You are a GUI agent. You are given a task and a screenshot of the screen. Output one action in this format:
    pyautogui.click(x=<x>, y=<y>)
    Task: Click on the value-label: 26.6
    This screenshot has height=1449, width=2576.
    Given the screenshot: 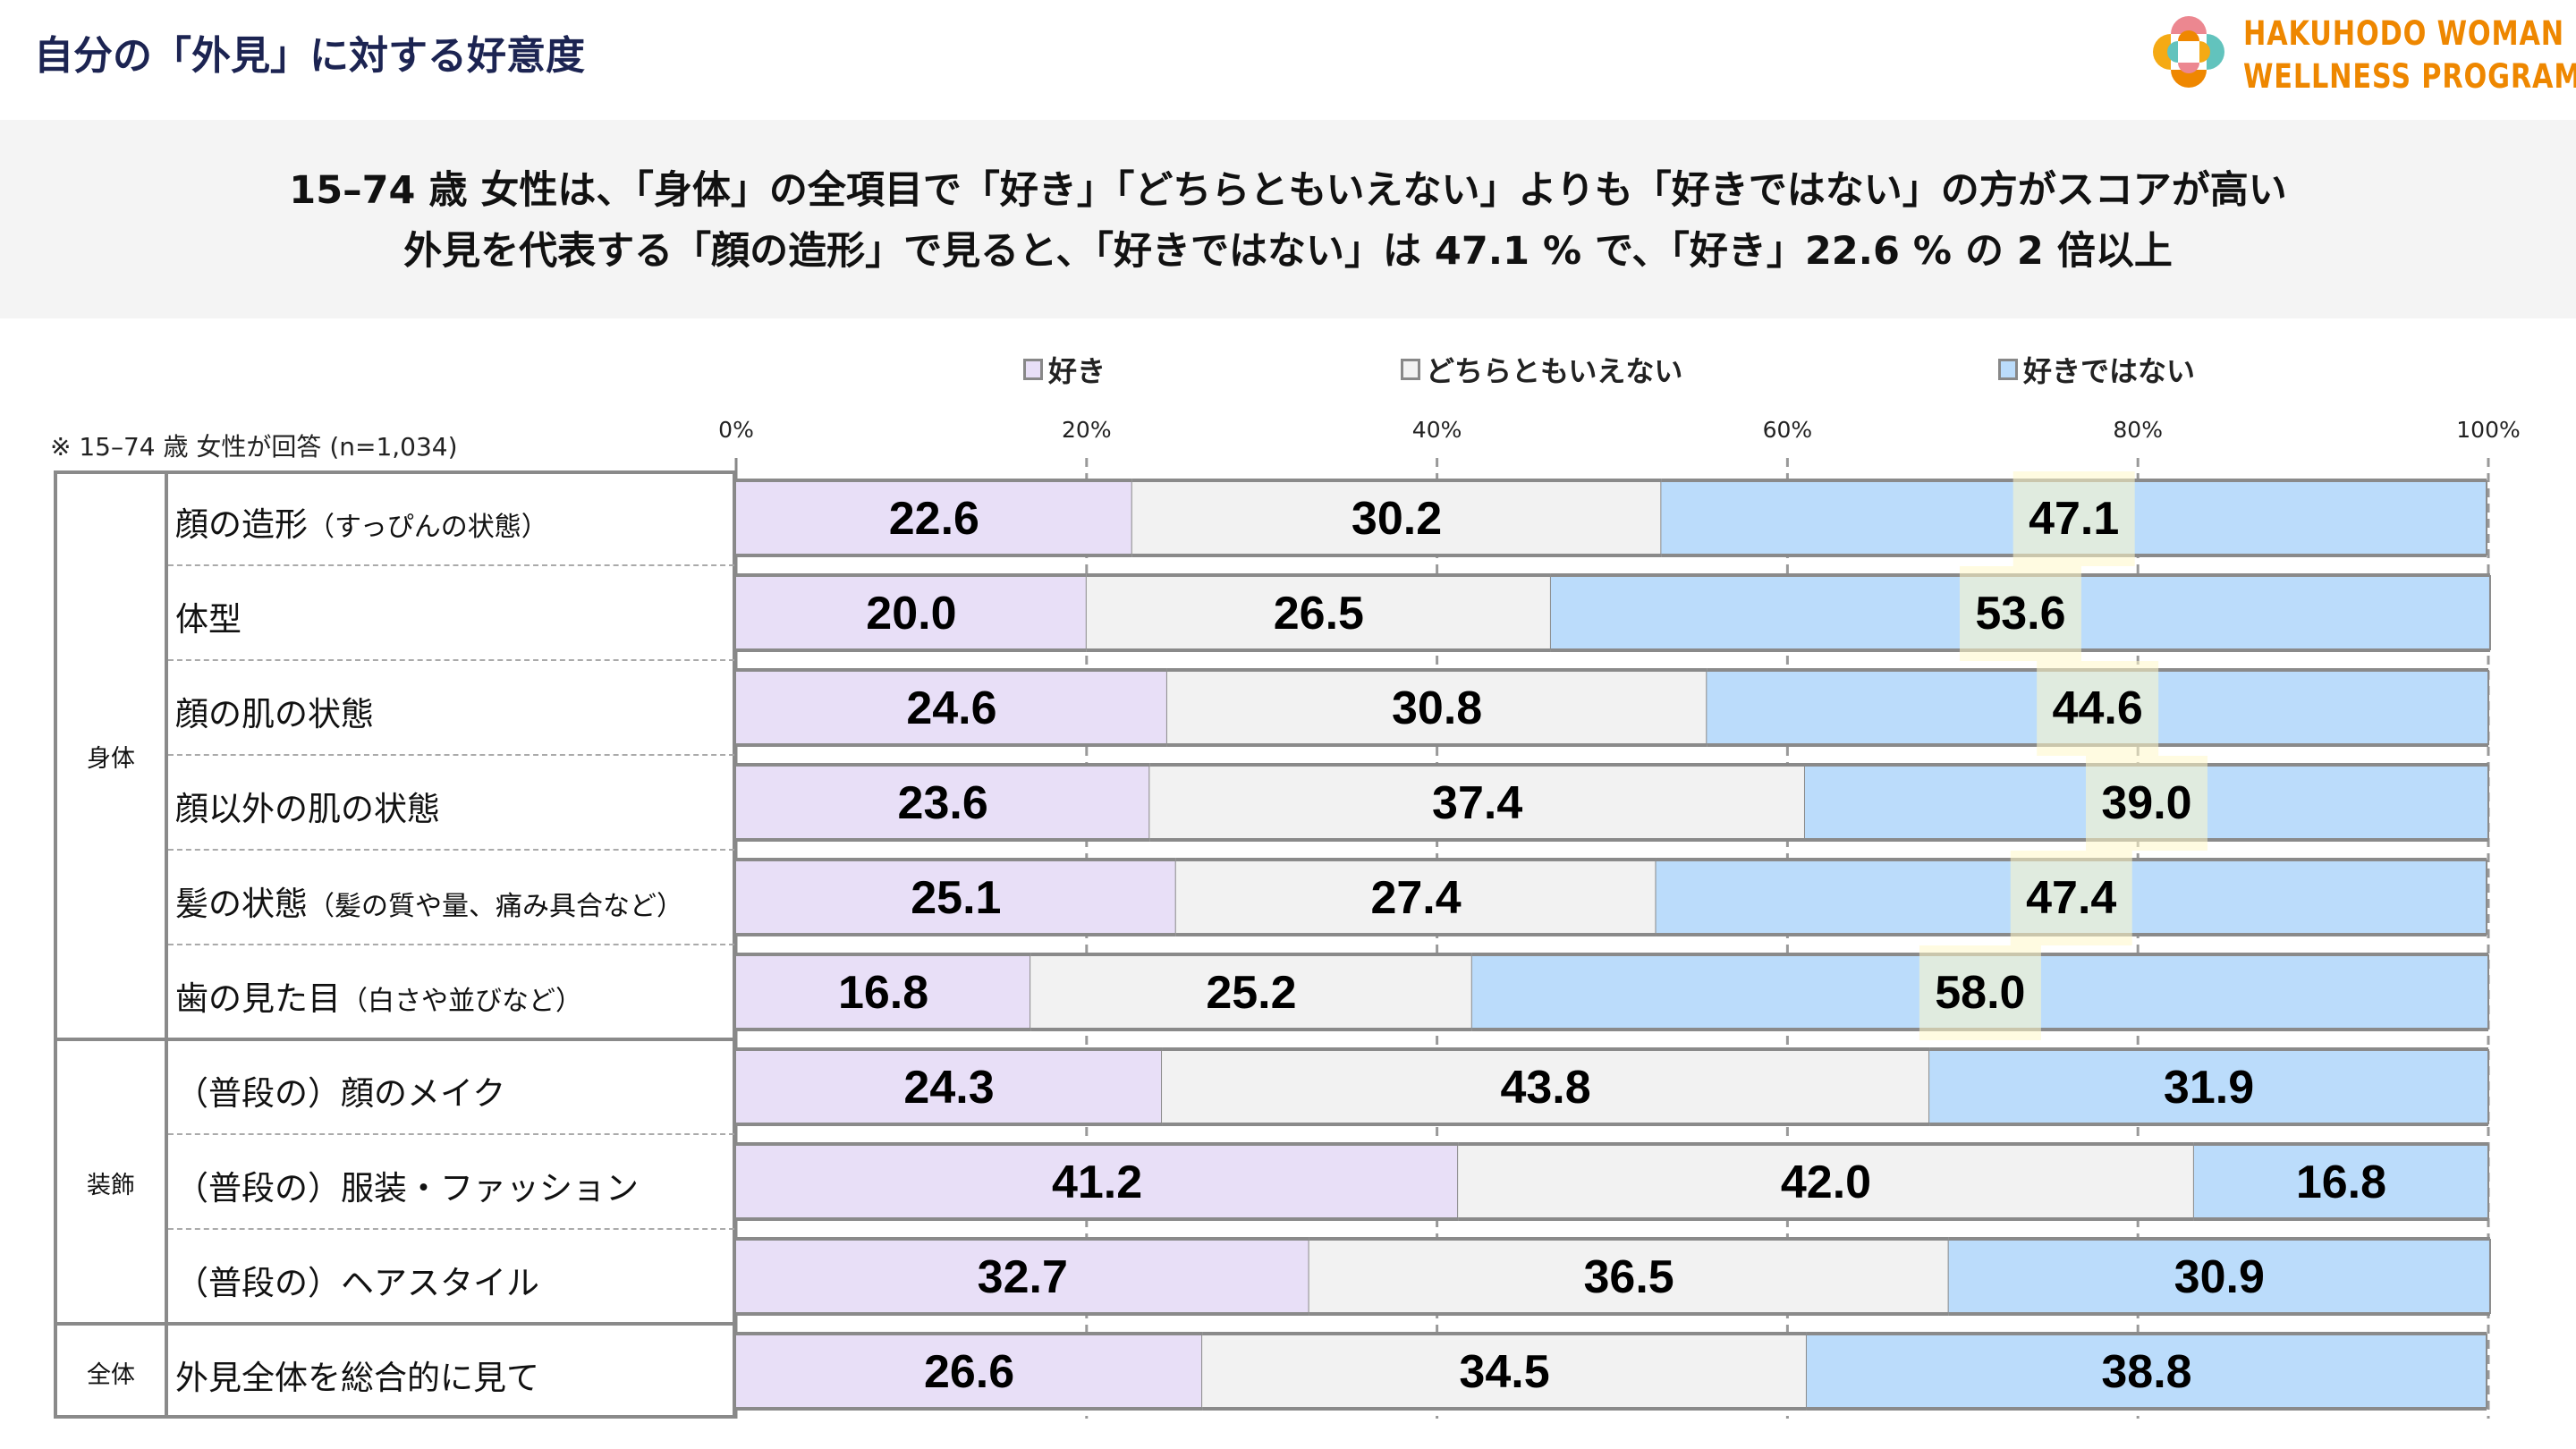 What is the action you would take?
    pyautogui.click(x=969, y=1372)
    